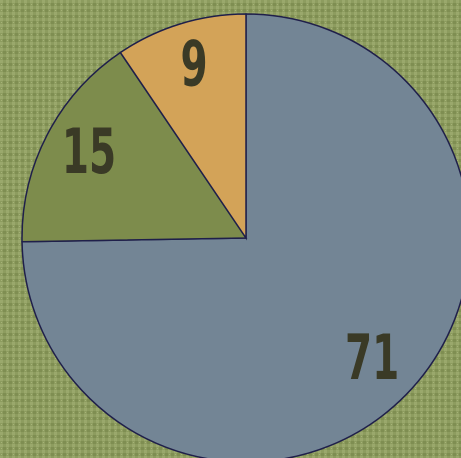 This screenshot has height=458, width=461. What do you see at coordinates (89, 153) in the screenshot?
I see `slice-label: 15` at bounding box center [89, 153].